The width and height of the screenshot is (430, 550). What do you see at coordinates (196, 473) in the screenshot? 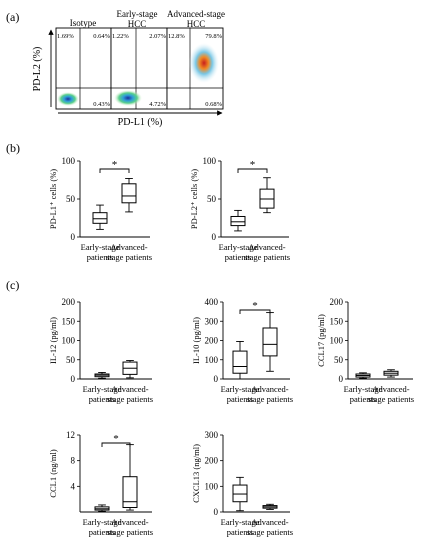
I see `y-axis-label: CXCL13 (ng/ml)` at bounding box center [196, 473].